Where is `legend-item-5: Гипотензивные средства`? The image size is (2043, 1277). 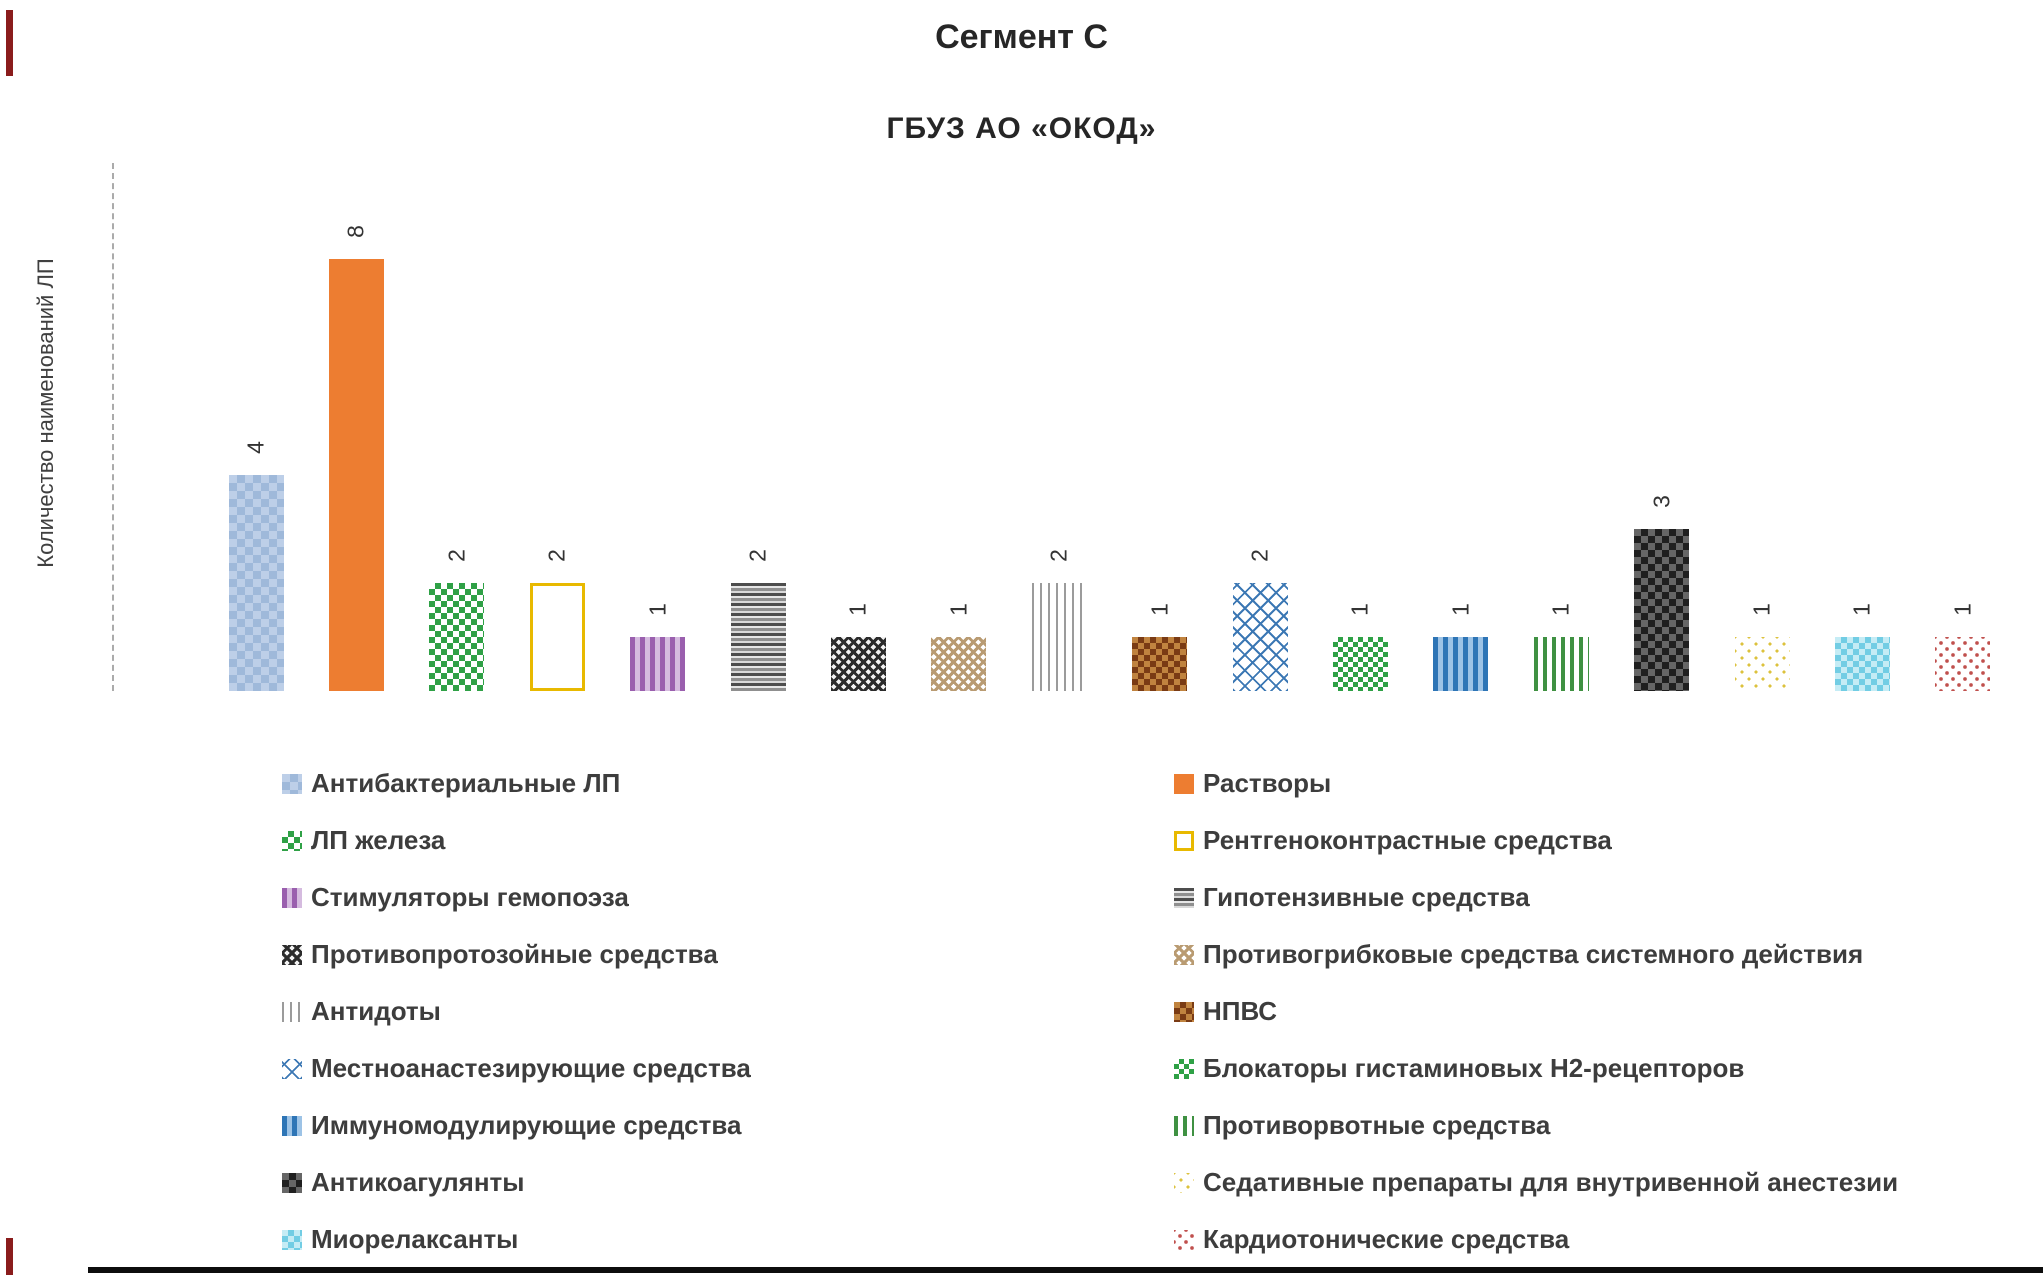
legend-item-5: Гипотензивные средства is located at coordinates (1536, 897).